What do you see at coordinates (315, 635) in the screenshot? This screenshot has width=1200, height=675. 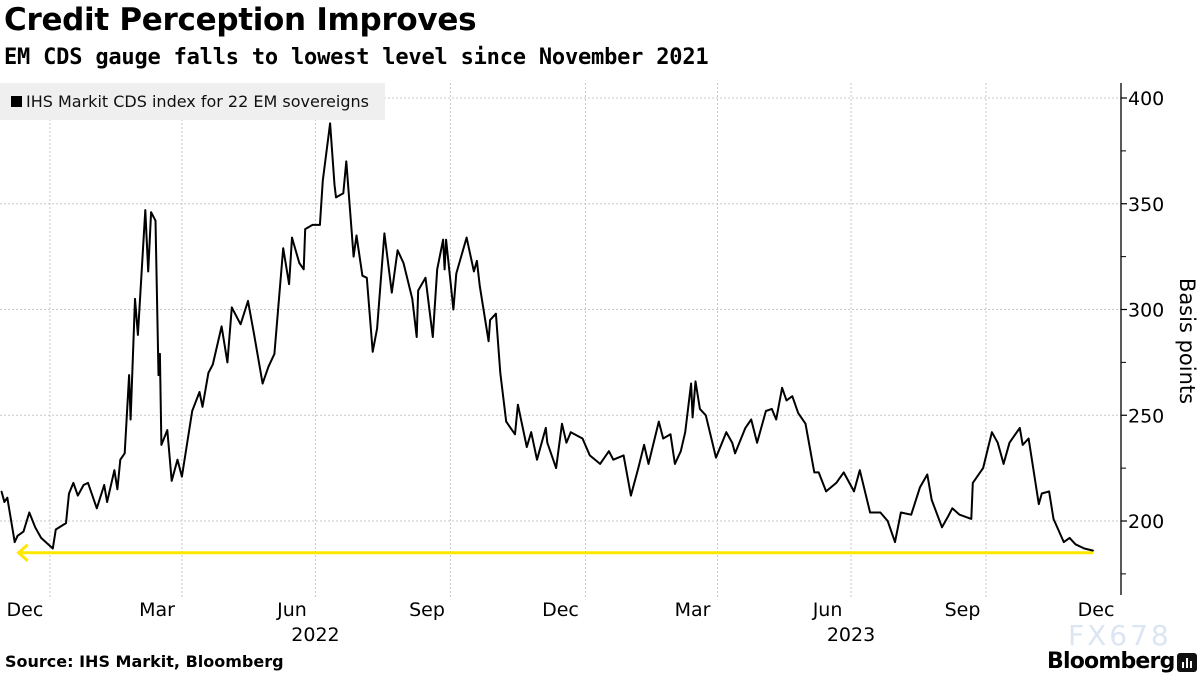 I see `x-year-label: 2022` at bounding box center [315, 635].